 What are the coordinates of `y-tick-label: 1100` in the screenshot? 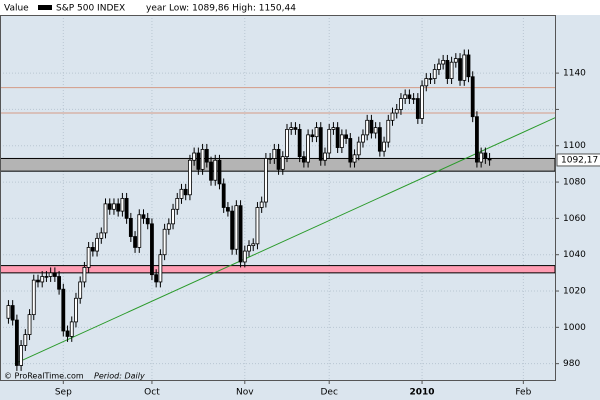 It's located at (574, 146).